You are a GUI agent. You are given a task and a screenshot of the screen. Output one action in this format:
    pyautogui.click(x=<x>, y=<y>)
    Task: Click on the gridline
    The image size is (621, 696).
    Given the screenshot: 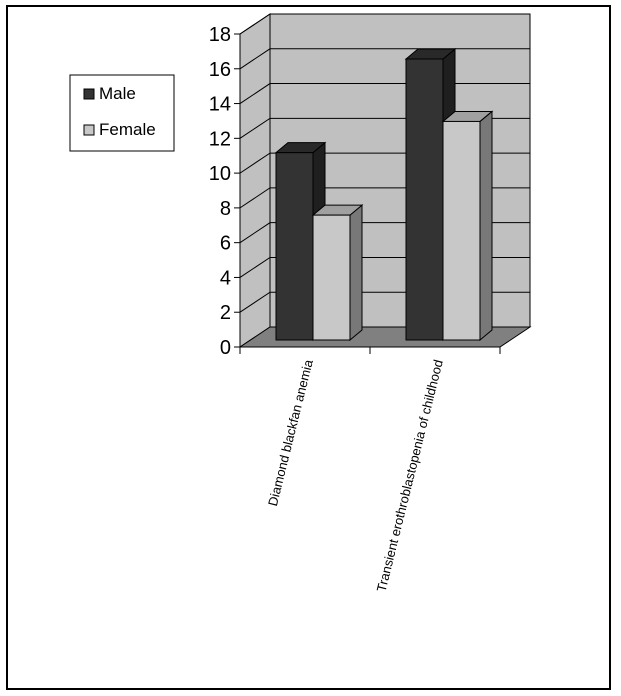 What is the action you would take?
    pyautogui.click(x=384, y=24)
    